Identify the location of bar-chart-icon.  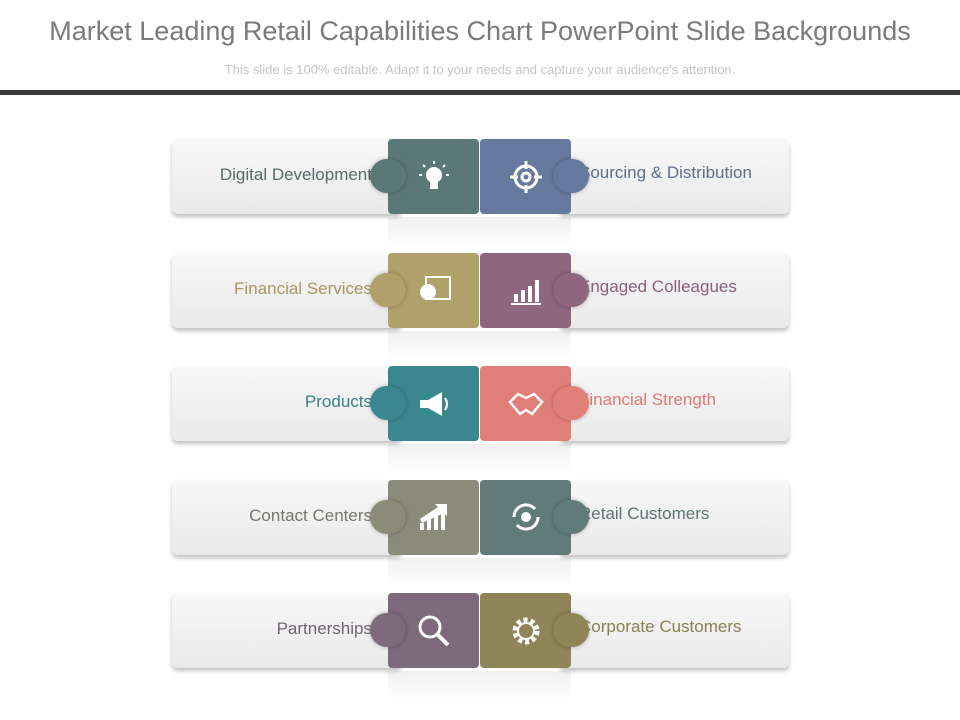
(525, 292).